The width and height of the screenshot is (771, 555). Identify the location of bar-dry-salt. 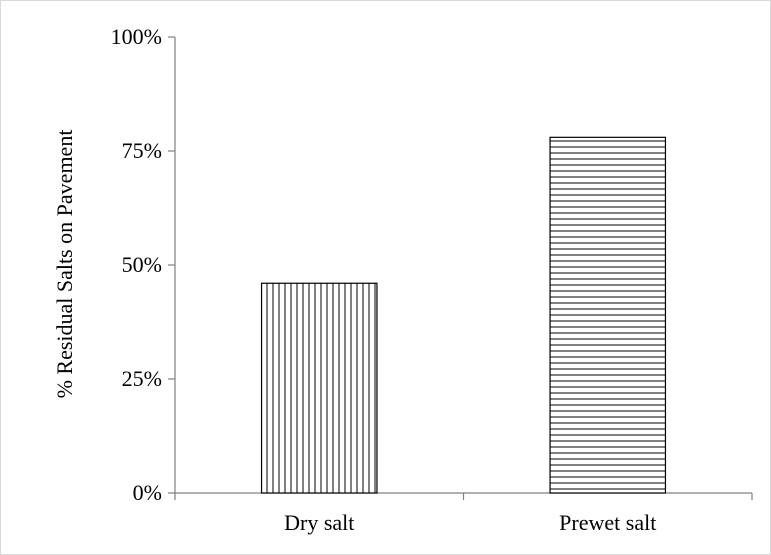
(319, 388).